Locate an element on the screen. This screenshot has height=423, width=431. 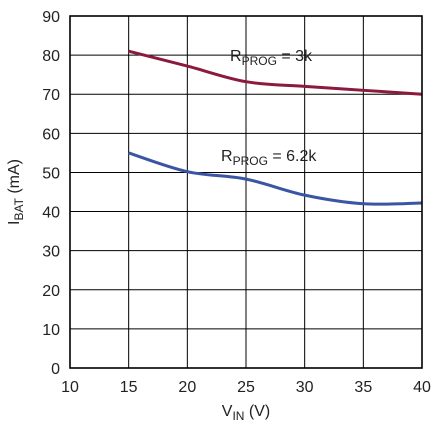
y-tick-label: 40 is located at coordinates (51, 213).